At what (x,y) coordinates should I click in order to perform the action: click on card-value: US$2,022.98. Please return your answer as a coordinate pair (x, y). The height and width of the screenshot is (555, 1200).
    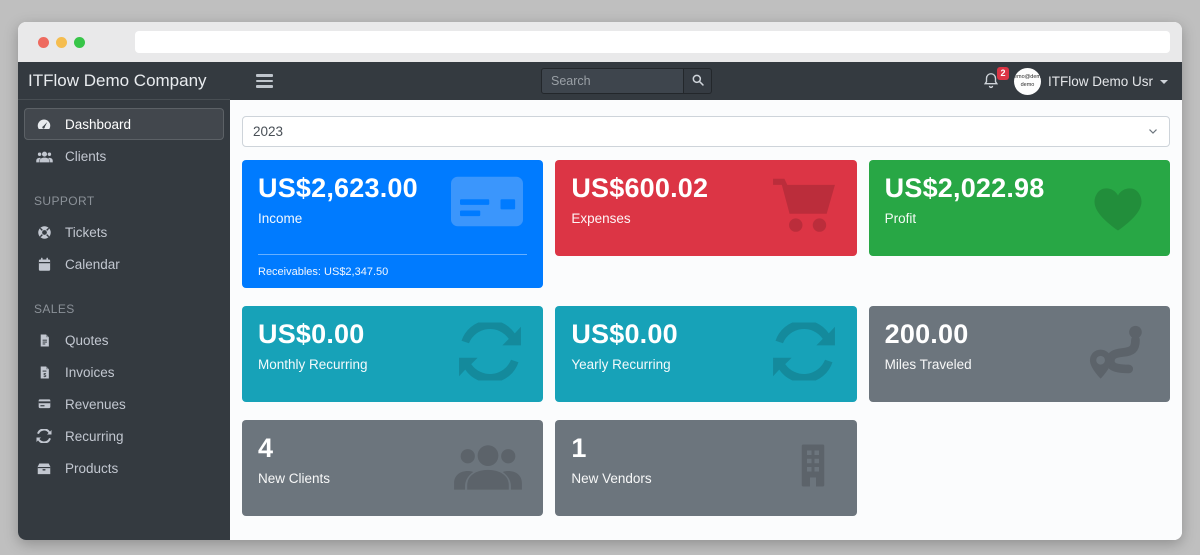
    Looking at the image, I should click on (964, 188).